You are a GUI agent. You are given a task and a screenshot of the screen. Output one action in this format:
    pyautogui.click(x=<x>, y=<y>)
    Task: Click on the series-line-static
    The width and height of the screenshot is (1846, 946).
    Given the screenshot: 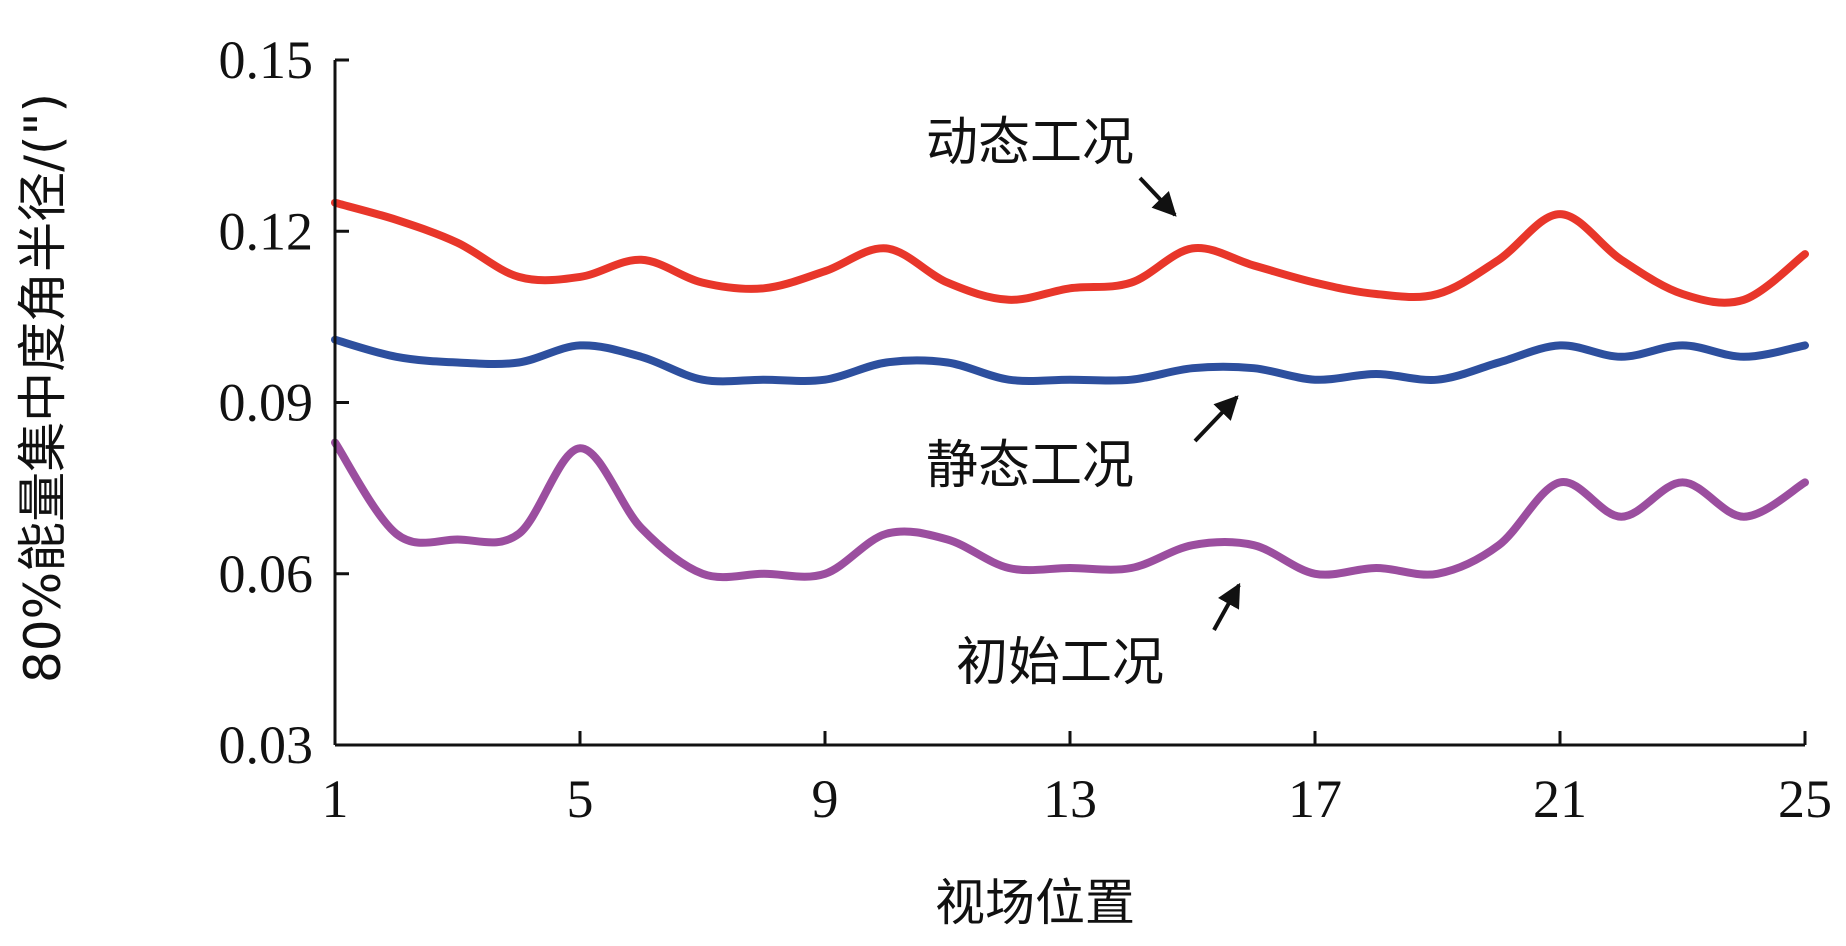 What is the action you would take?
    pyautogui.click(x=1070, y=360)
    